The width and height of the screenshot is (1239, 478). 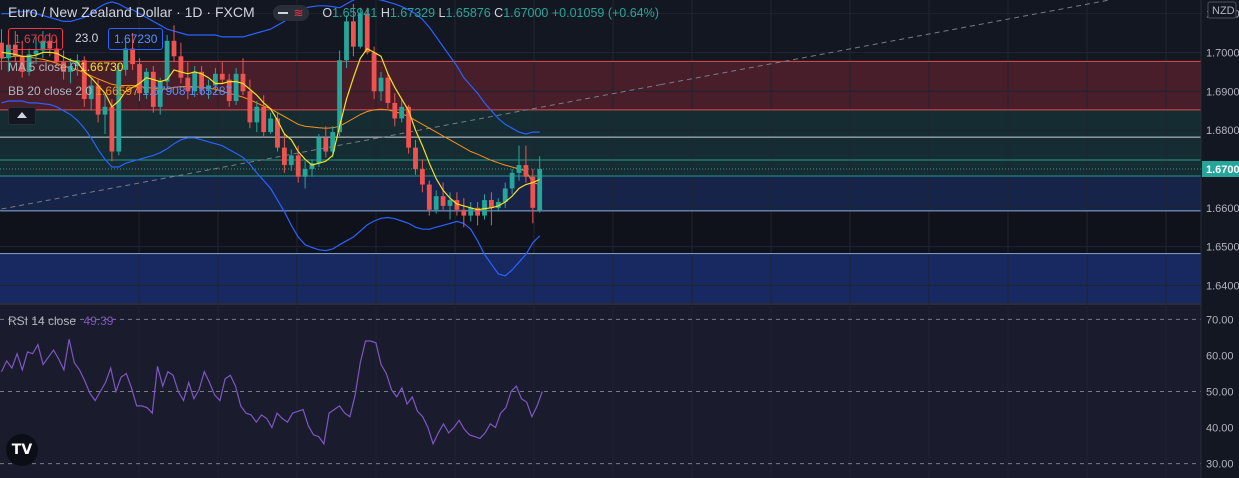 I want to click on price-zone, so click(x=600, y=142).